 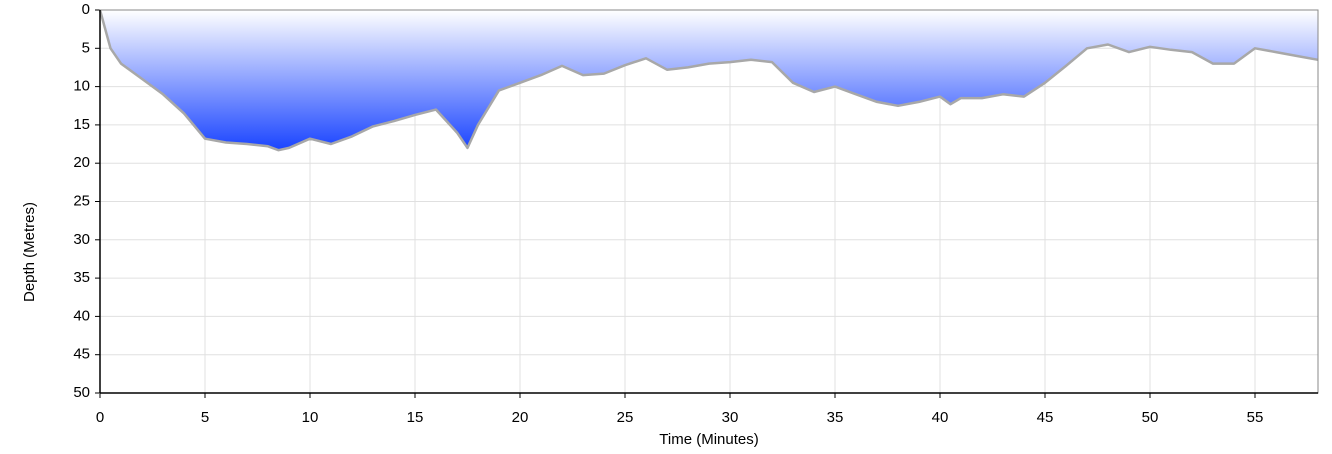 What do you see at coordinates (625, 417) in the screenshot?
I see `x-tick-label: 25` at bounding box center [625, 417].